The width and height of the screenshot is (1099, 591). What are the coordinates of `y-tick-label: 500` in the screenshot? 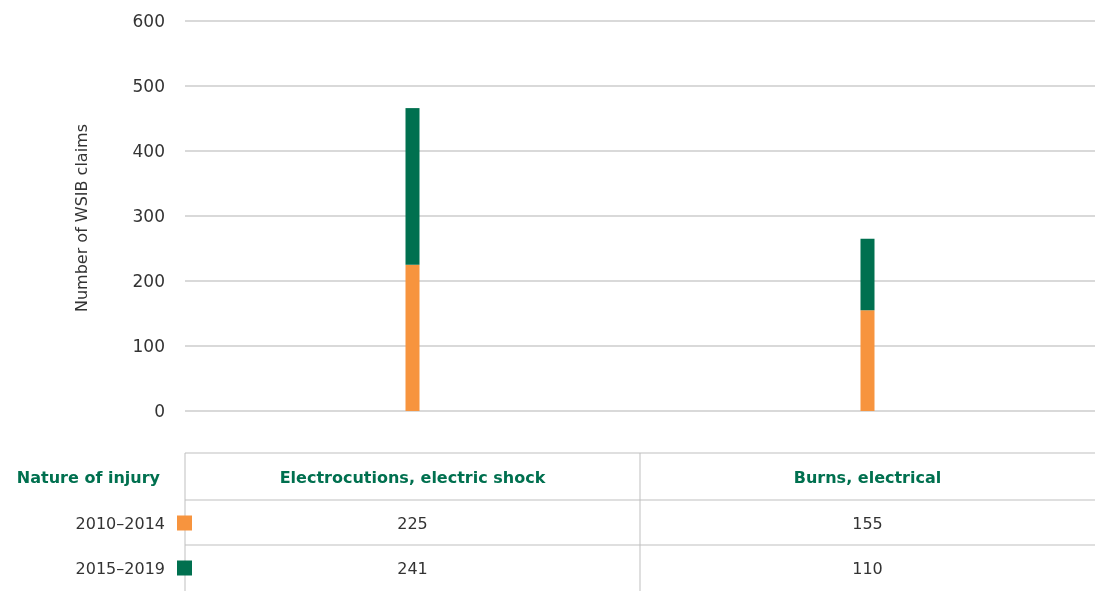 It's located at (148, 85).